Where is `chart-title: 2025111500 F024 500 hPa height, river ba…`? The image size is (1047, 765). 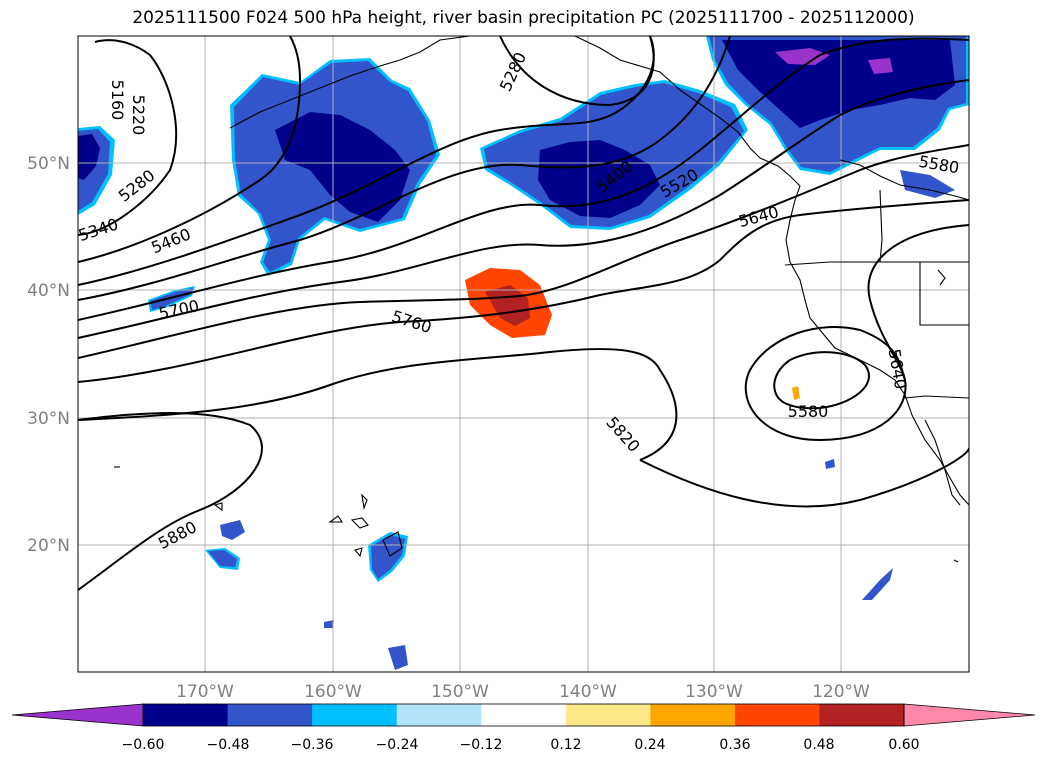 chart-title: 2025111500 F024 500 hPa height, river ba… is located at coordinates (523, 18).